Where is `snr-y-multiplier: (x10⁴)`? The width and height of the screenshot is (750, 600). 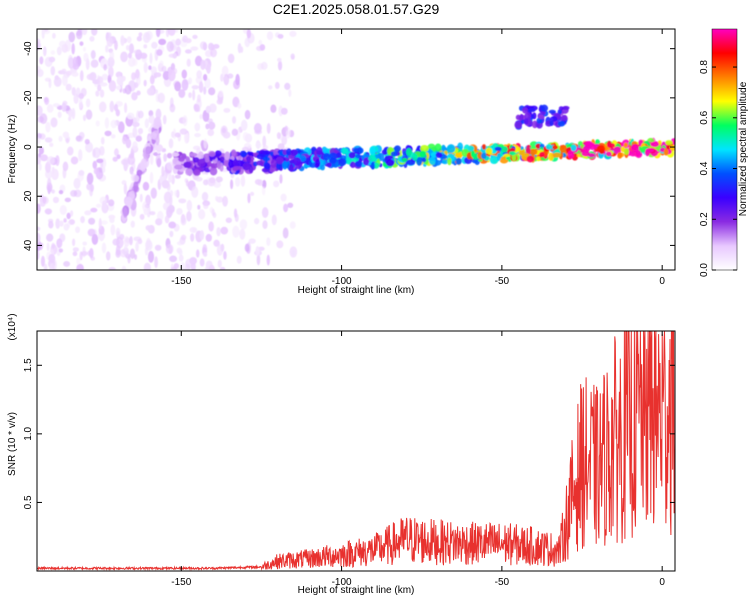 snr-y-multiplier: (x10⁴) is located at coordinates (12, 326).